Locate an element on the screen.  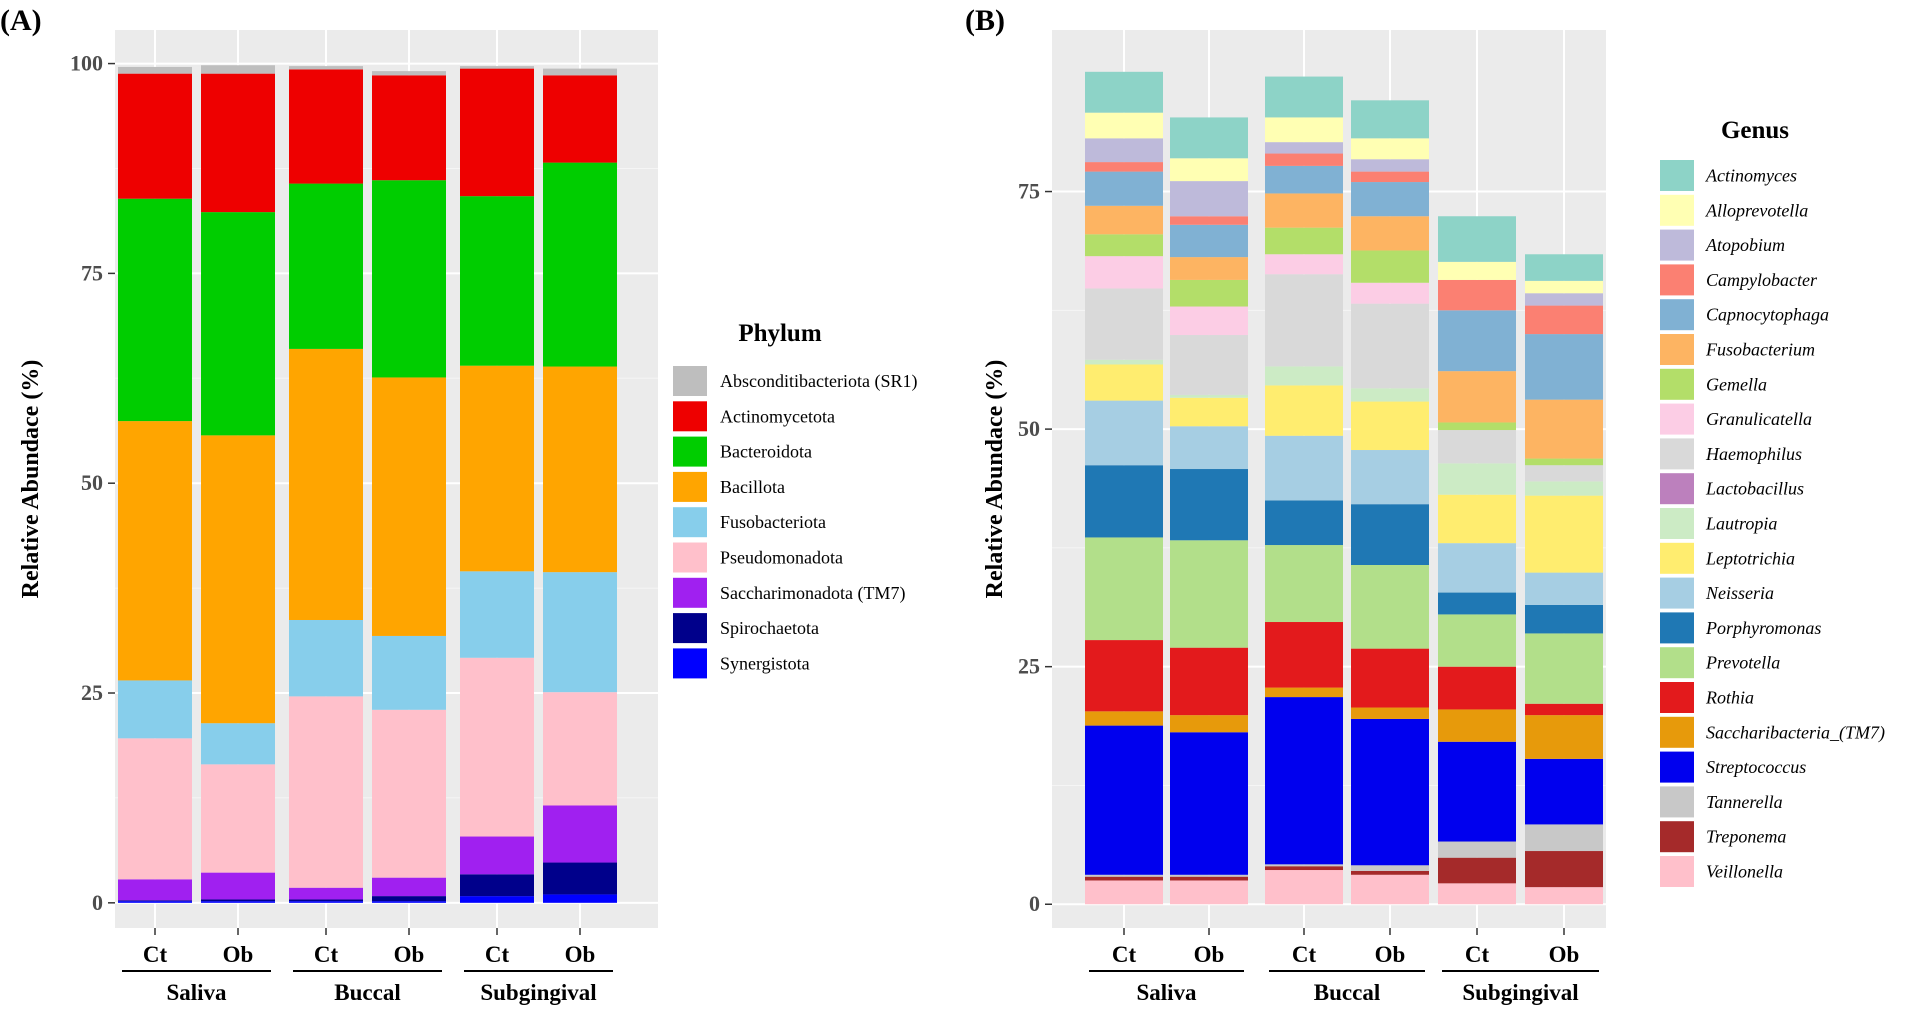
legend-swatch-absconditibacteriota-sr1 is located at coordinates (690, 381).